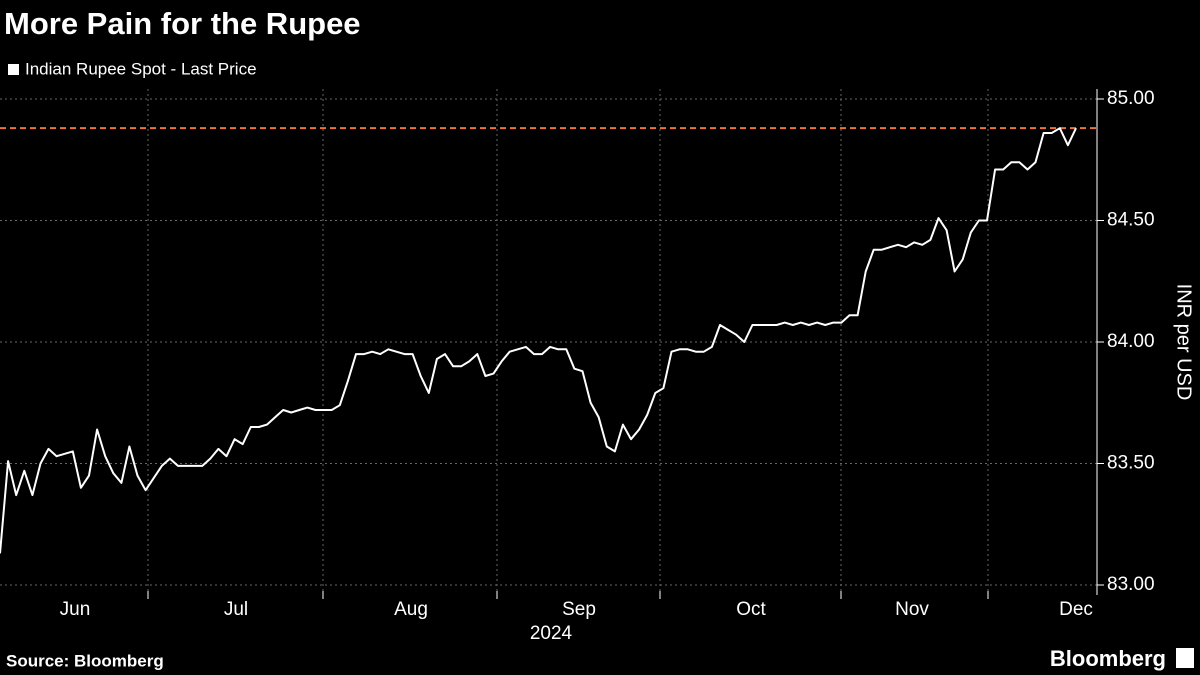 This screenshot has height=675, width=1200. What do you see at coordinates (1131, 341) in the screenshot?
I see `y-tick-label: 84.00` at bounding box center [1131, 341].